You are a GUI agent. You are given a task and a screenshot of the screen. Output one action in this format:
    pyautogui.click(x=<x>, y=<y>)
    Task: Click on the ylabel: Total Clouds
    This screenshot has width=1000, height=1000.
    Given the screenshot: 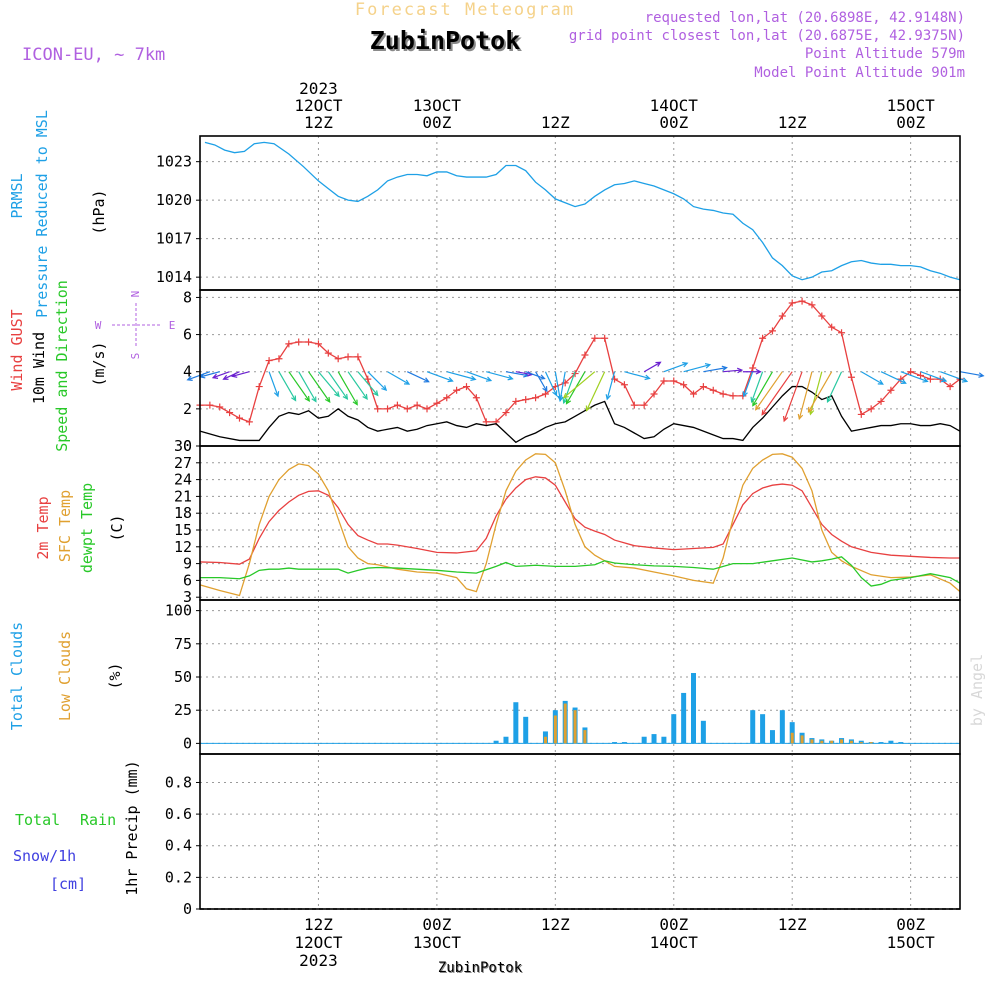 What is the action you would take?
    pyautogui.click(x=17, y=676)
    